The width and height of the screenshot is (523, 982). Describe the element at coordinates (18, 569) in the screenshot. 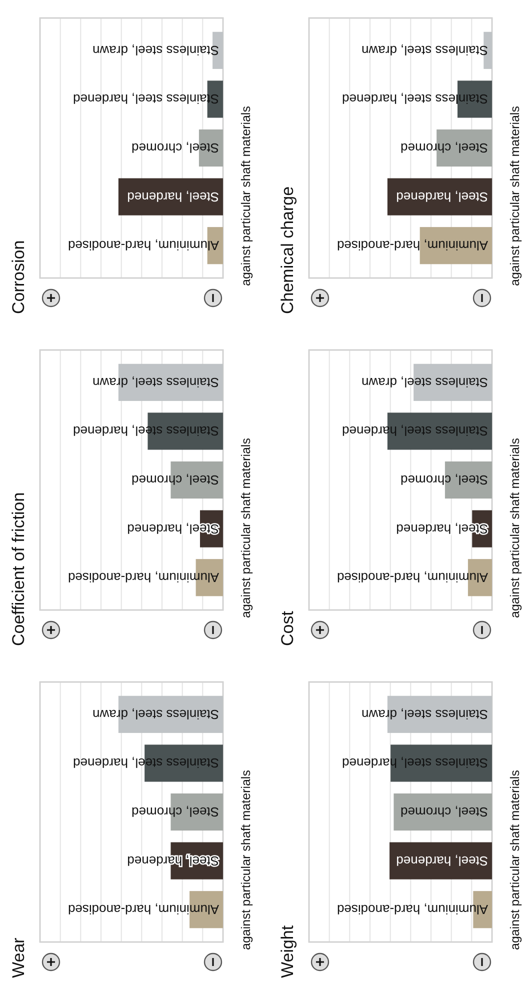

I see `text: Coefficient of friction` at that location.